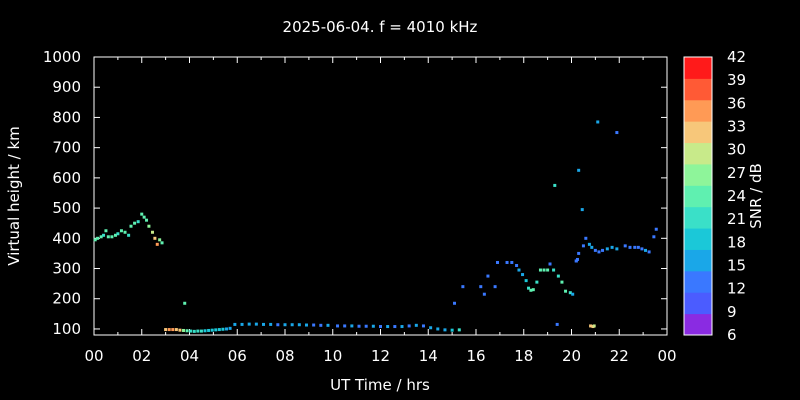  What do you see at coordinates (66, 299) in the screenshot?
I see `y-tick-label: 200` at bounding box center [66, 299].